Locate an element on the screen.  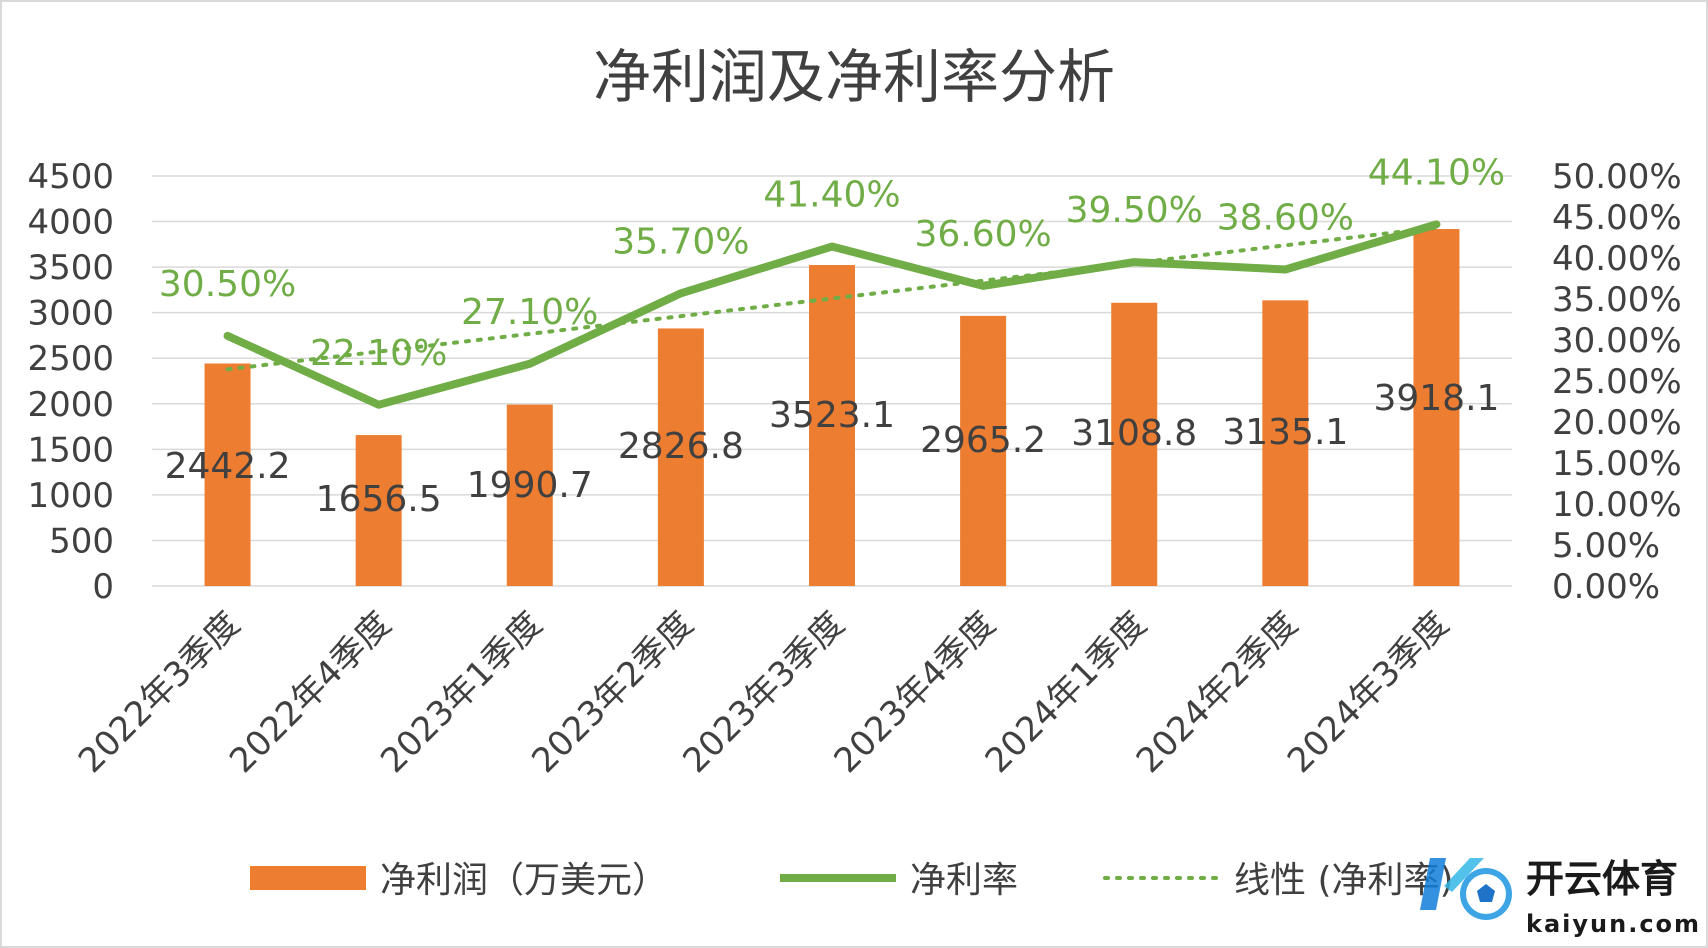
right-axis-tick-label: 50.00% is located at coordinates (1617, 177).